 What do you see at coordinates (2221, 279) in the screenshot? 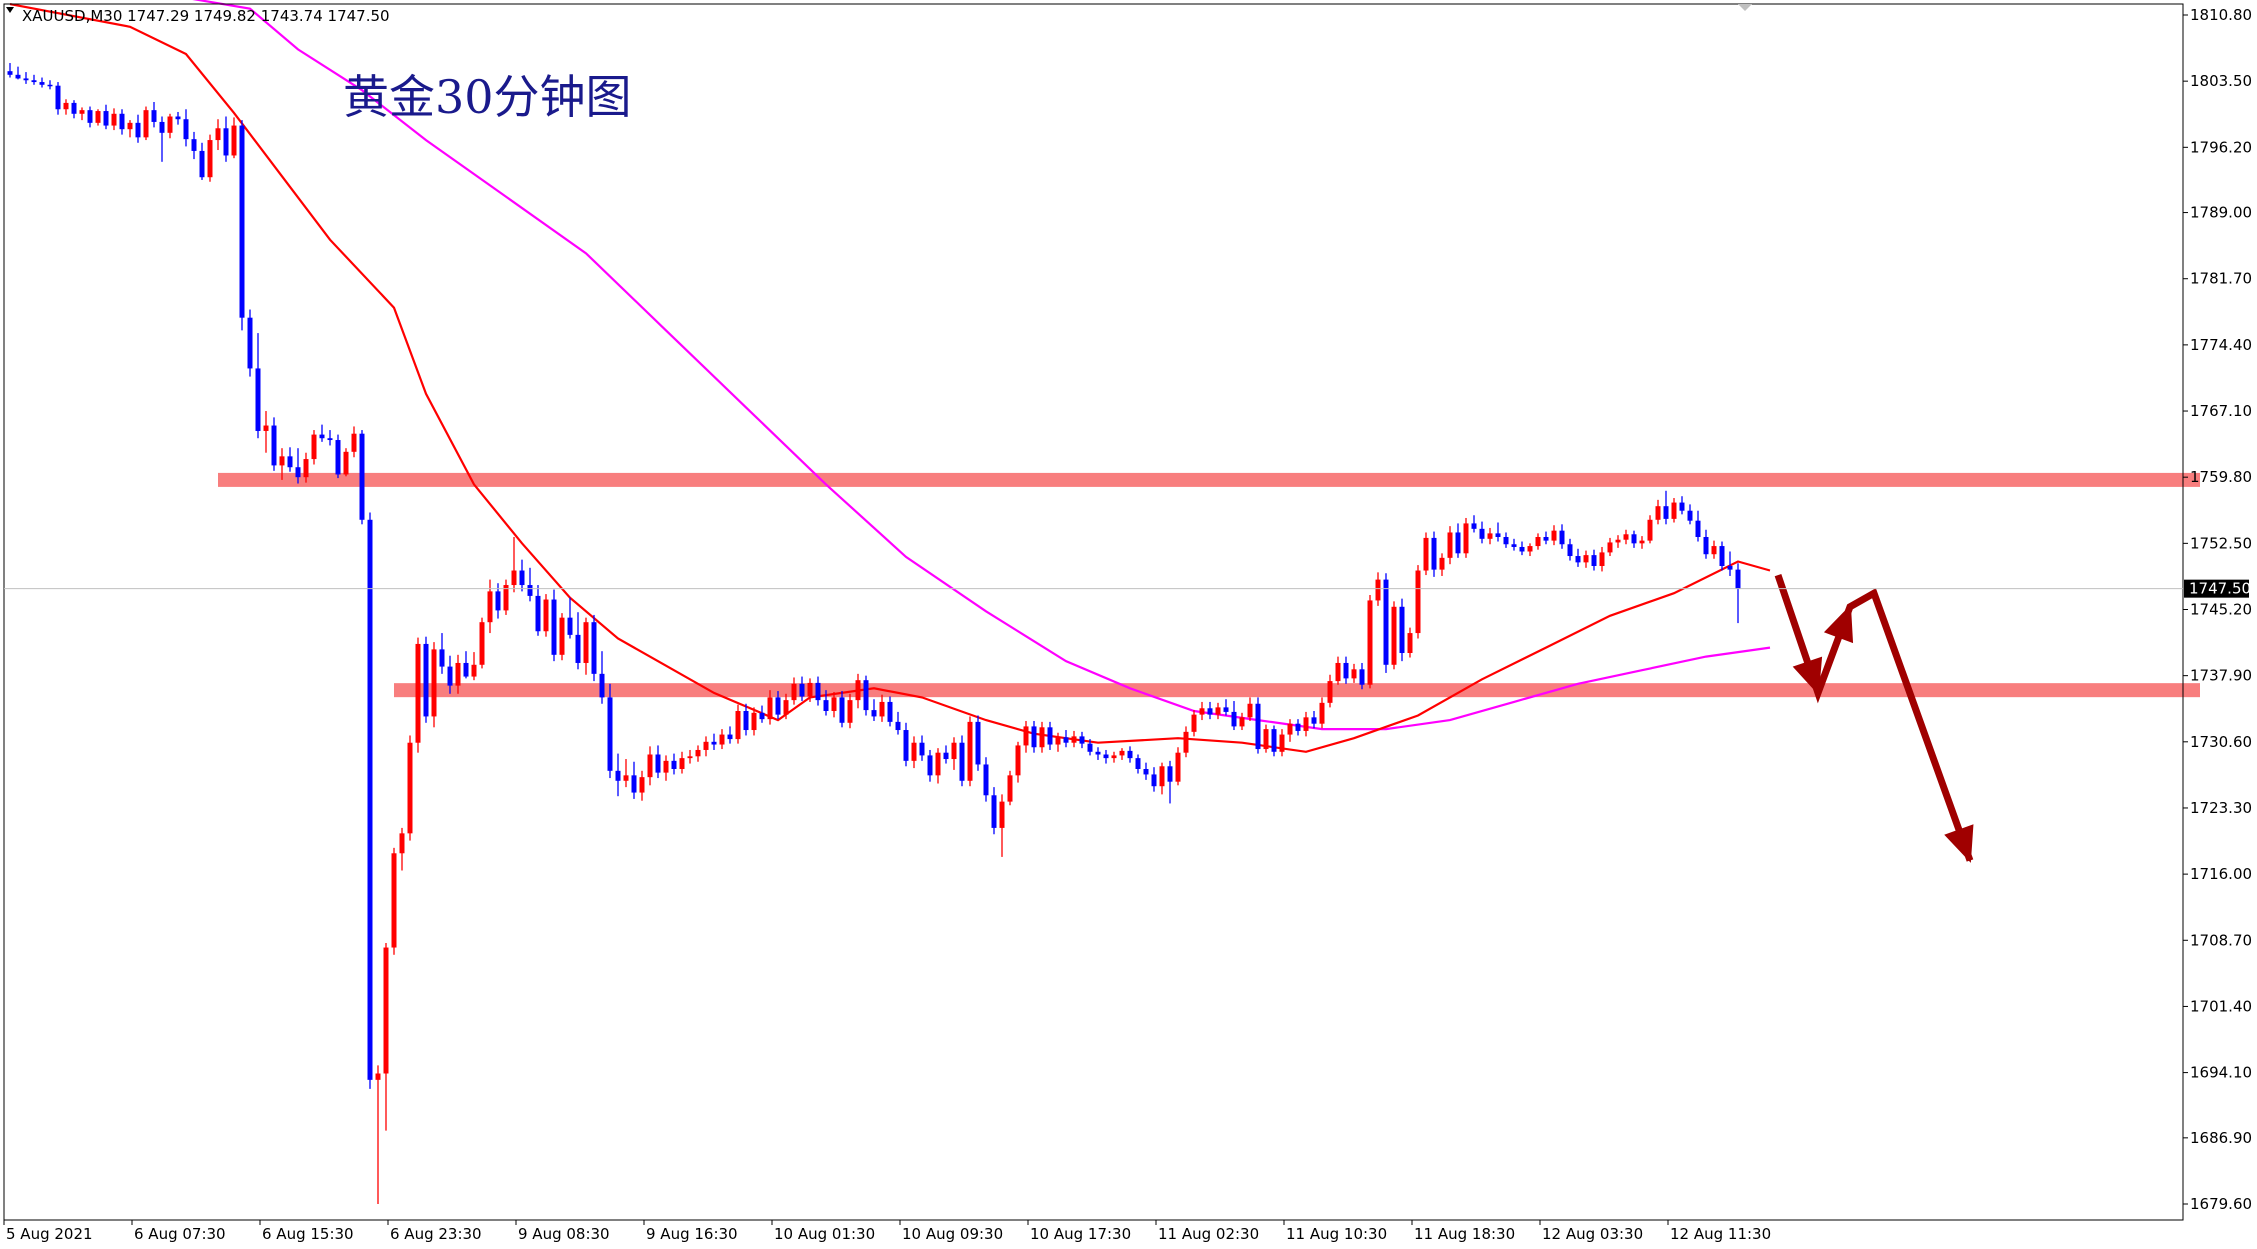
I see `y-tick-label: 1781.70` at bounding box center [2221, 279].